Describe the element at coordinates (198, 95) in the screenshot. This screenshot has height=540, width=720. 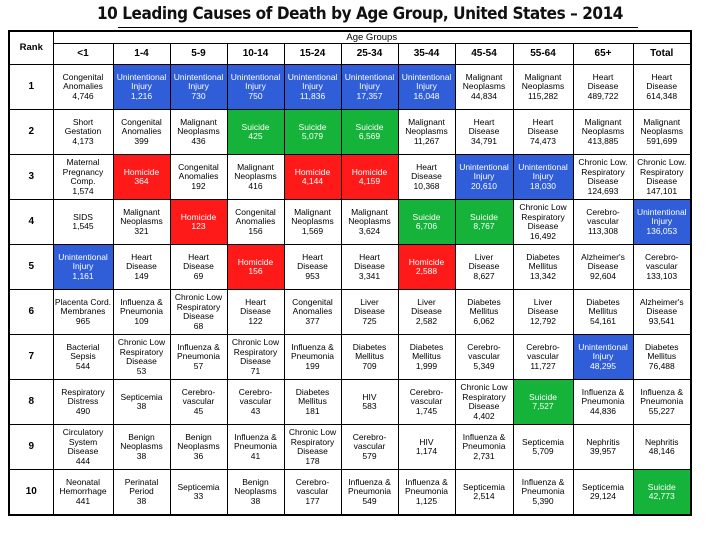
I see `death-count: 730` at that location.